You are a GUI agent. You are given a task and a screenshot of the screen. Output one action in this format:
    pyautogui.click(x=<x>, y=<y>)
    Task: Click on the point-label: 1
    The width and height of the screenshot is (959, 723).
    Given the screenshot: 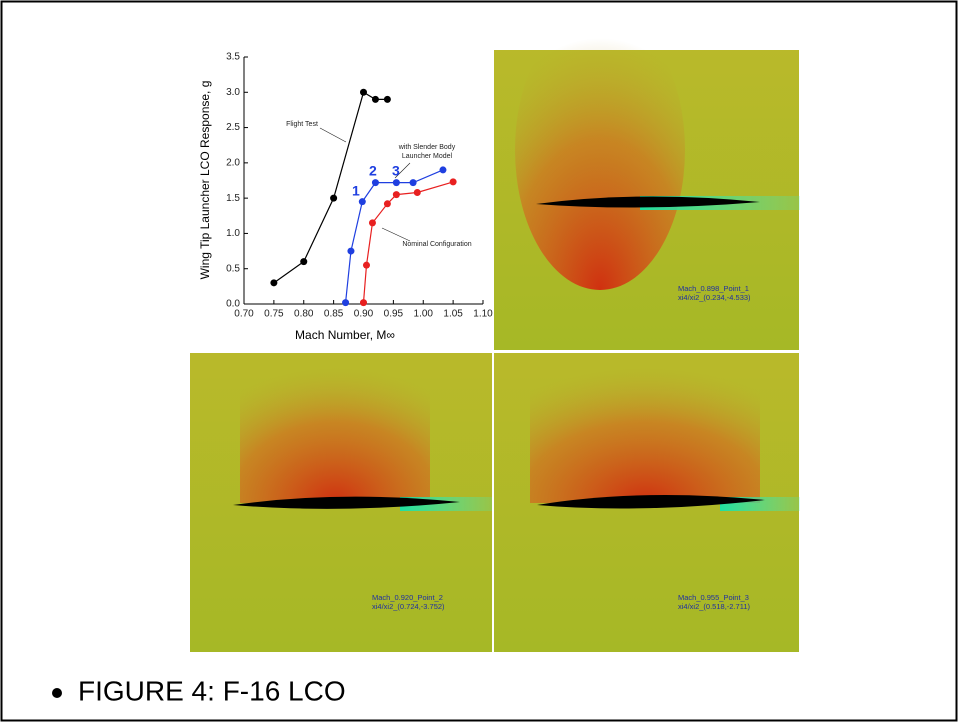 What is the action you would take?
    pyautogui.click(x=356, y=191)
    